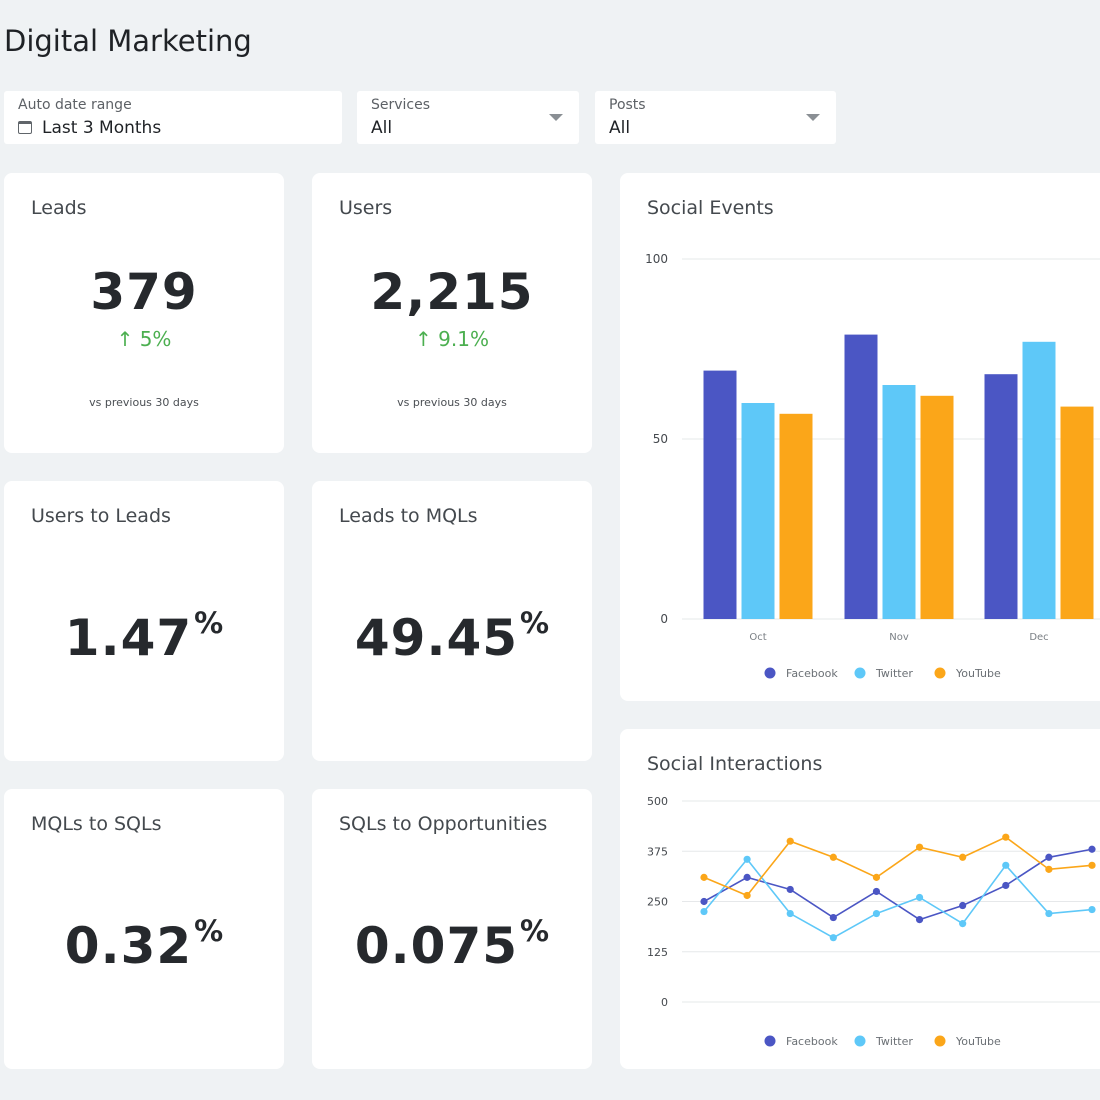 This screenshot has height=1100, width=1100. Describe the element at coordinates (382, 128) in the screenshot. I see `services-value: All` at that location.